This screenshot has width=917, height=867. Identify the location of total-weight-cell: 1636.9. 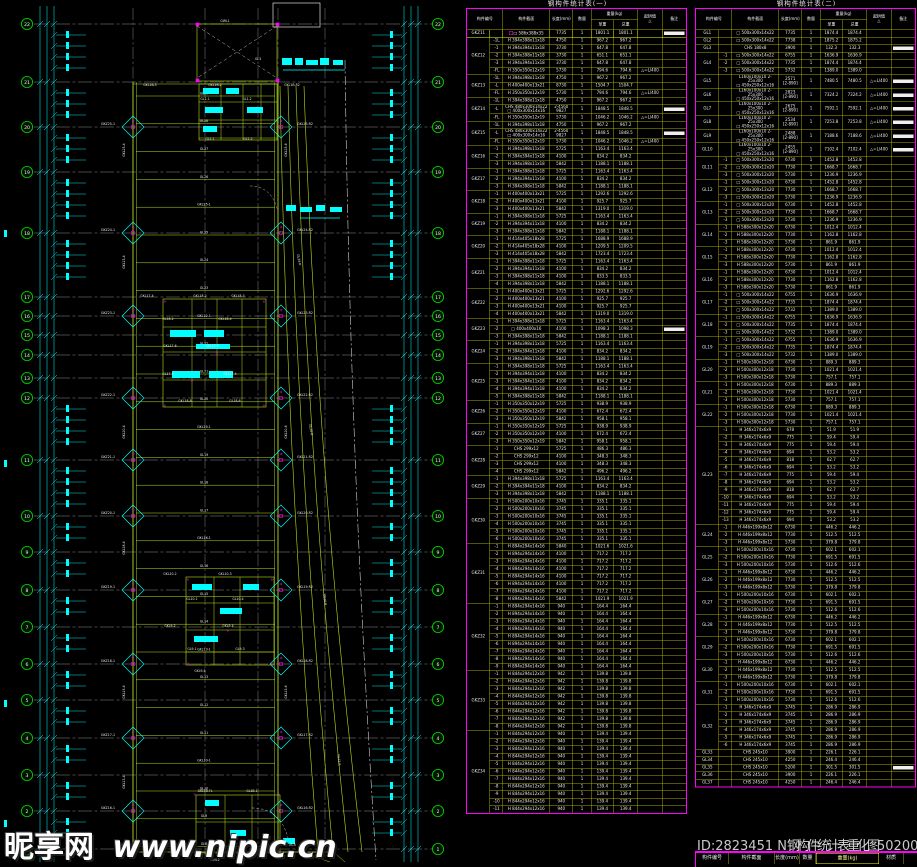
(855, 340).